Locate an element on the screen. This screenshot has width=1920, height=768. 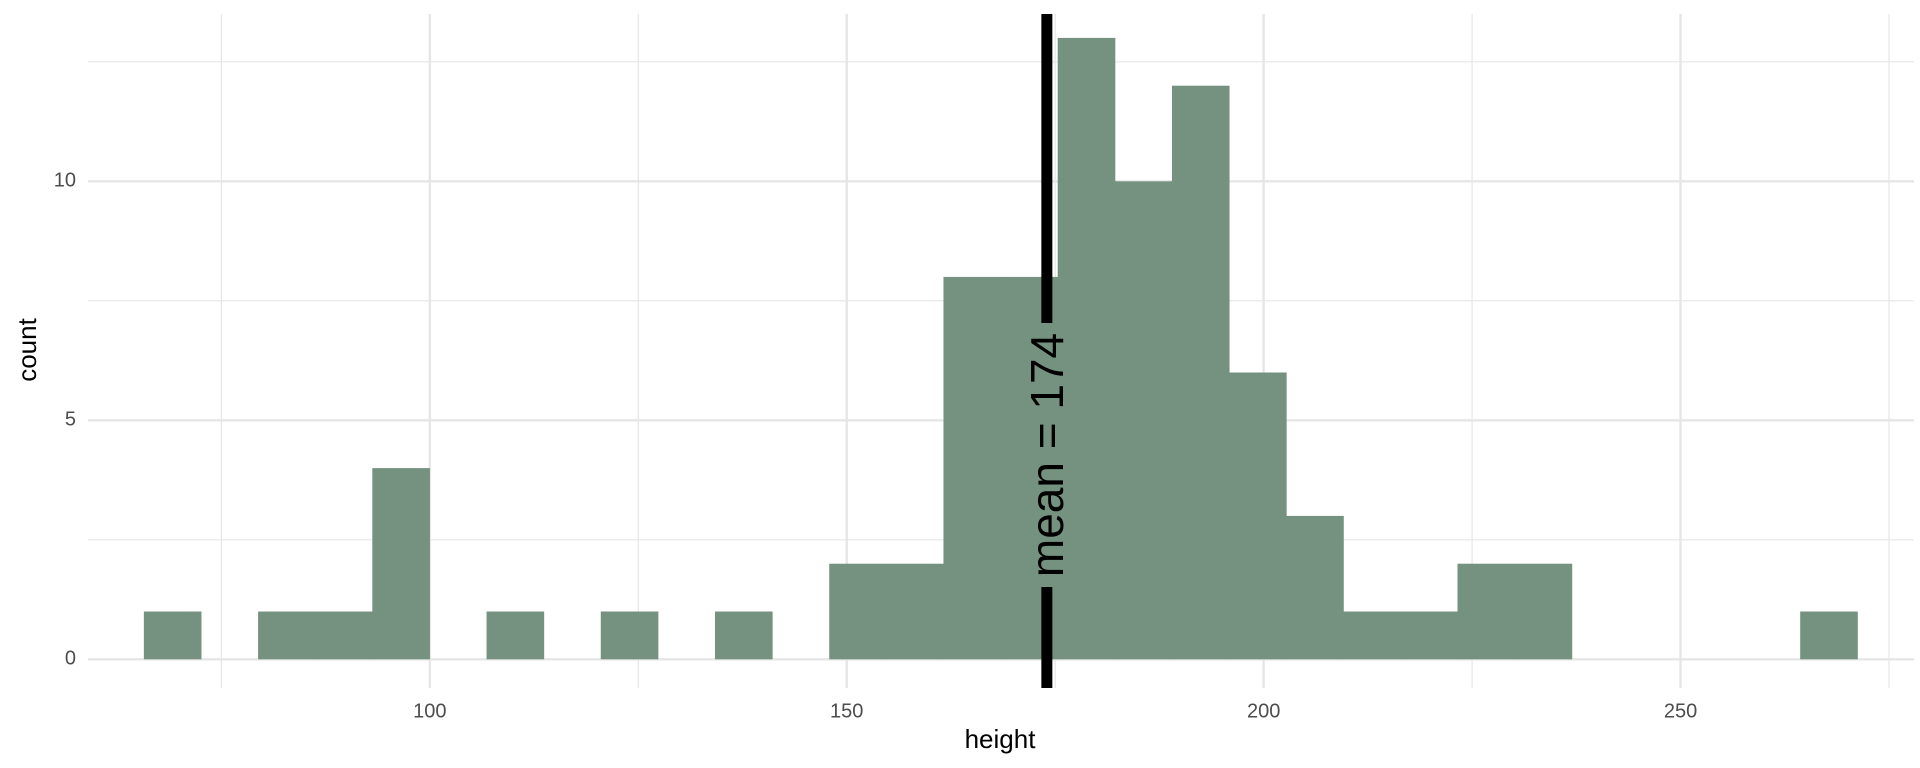
x-axis-title: height is located at coordinates (1001, 739).